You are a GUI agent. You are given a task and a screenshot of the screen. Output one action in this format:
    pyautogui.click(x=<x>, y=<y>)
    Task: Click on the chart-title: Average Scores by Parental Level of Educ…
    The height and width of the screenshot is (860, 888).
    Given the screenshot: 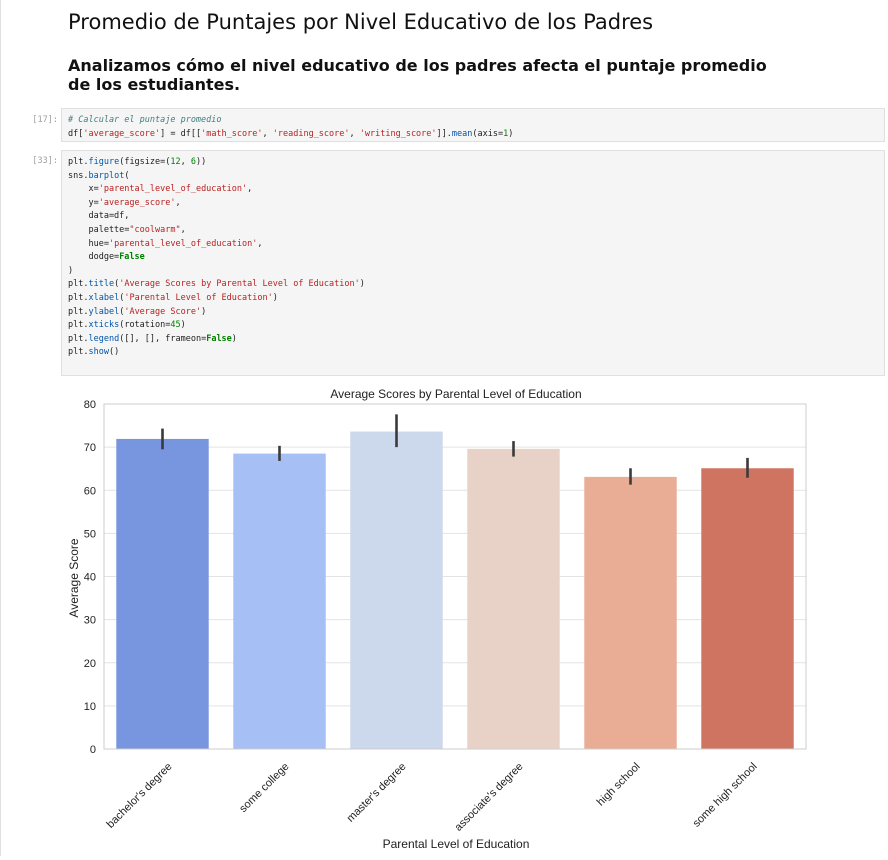 What is the action you would take?
    pyautogui.click(x=455, y=394)
    